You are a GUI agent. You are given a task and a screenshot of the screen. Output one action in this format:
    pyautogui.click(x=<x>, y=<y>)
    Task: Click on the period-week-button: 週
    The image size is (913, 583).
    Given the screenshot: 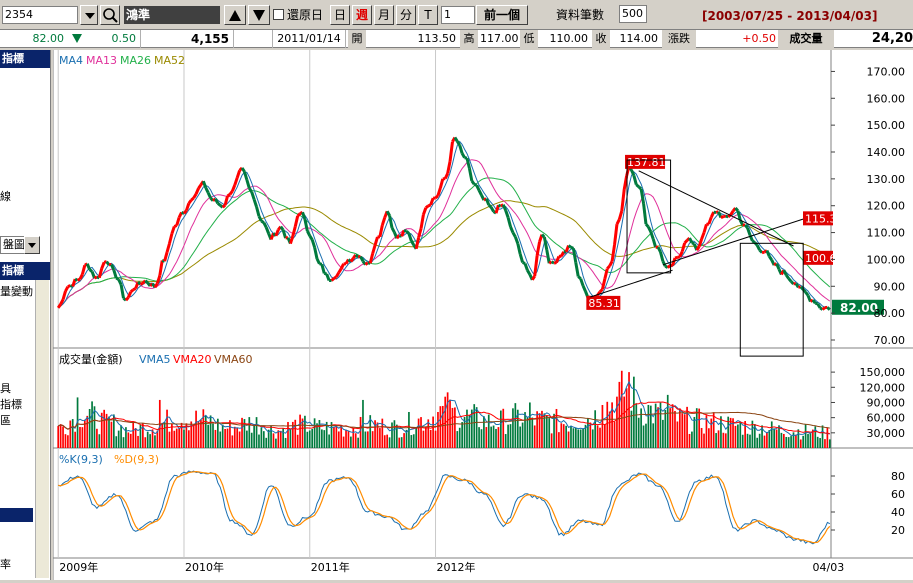 What is the action you would take?
    pyautogui.click(x=362, y=15)
    